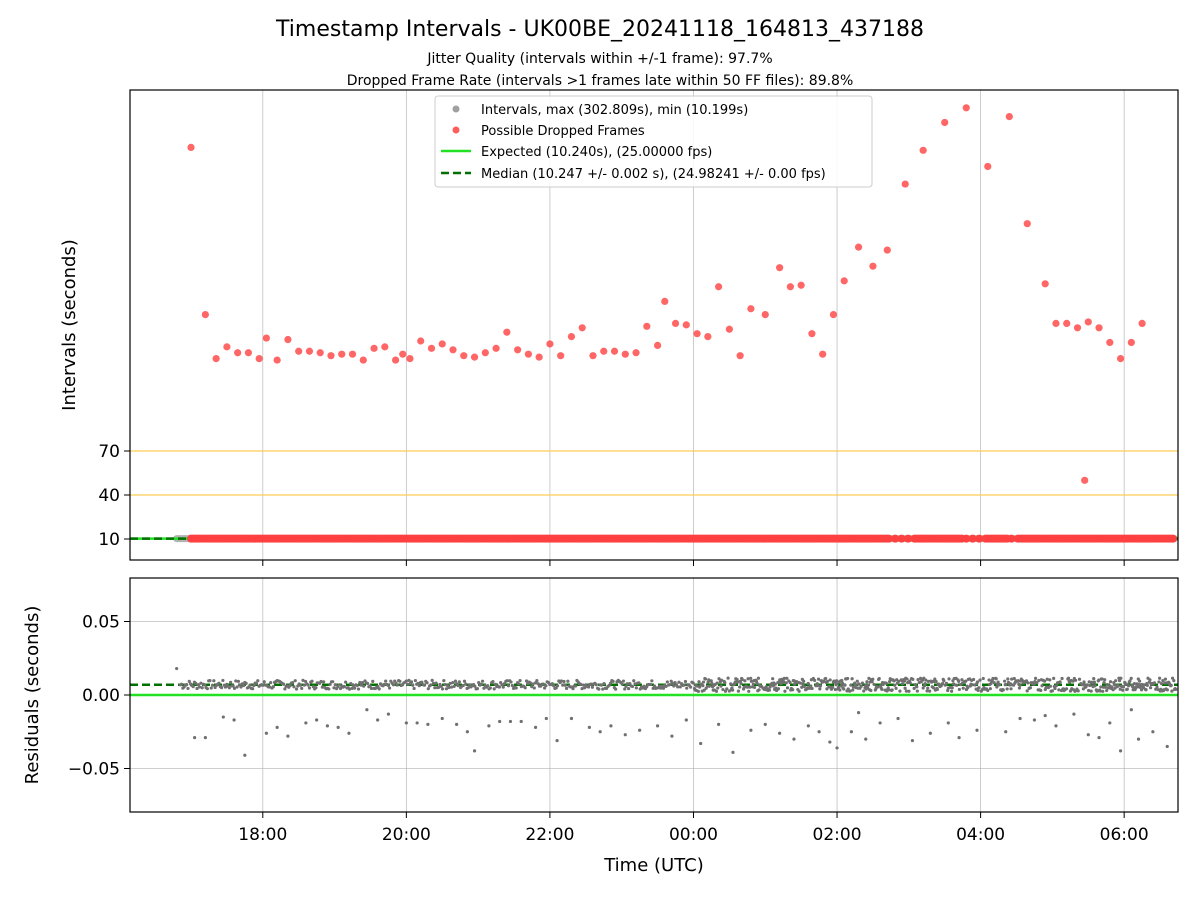 The image size is (1200, 904). I want to click on intervals-y-axis-label: Intervals (seconds), so click(69, 325).